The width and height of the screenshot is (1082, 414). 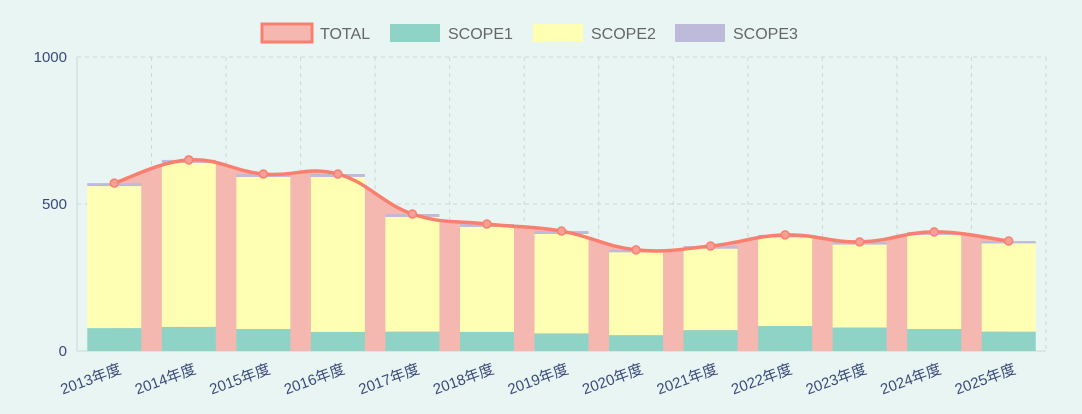 What do you see at coordinates (836, 380) in the screenshot?
I see `x-tick-label: 2023年度` at bounding box center [836, 380].